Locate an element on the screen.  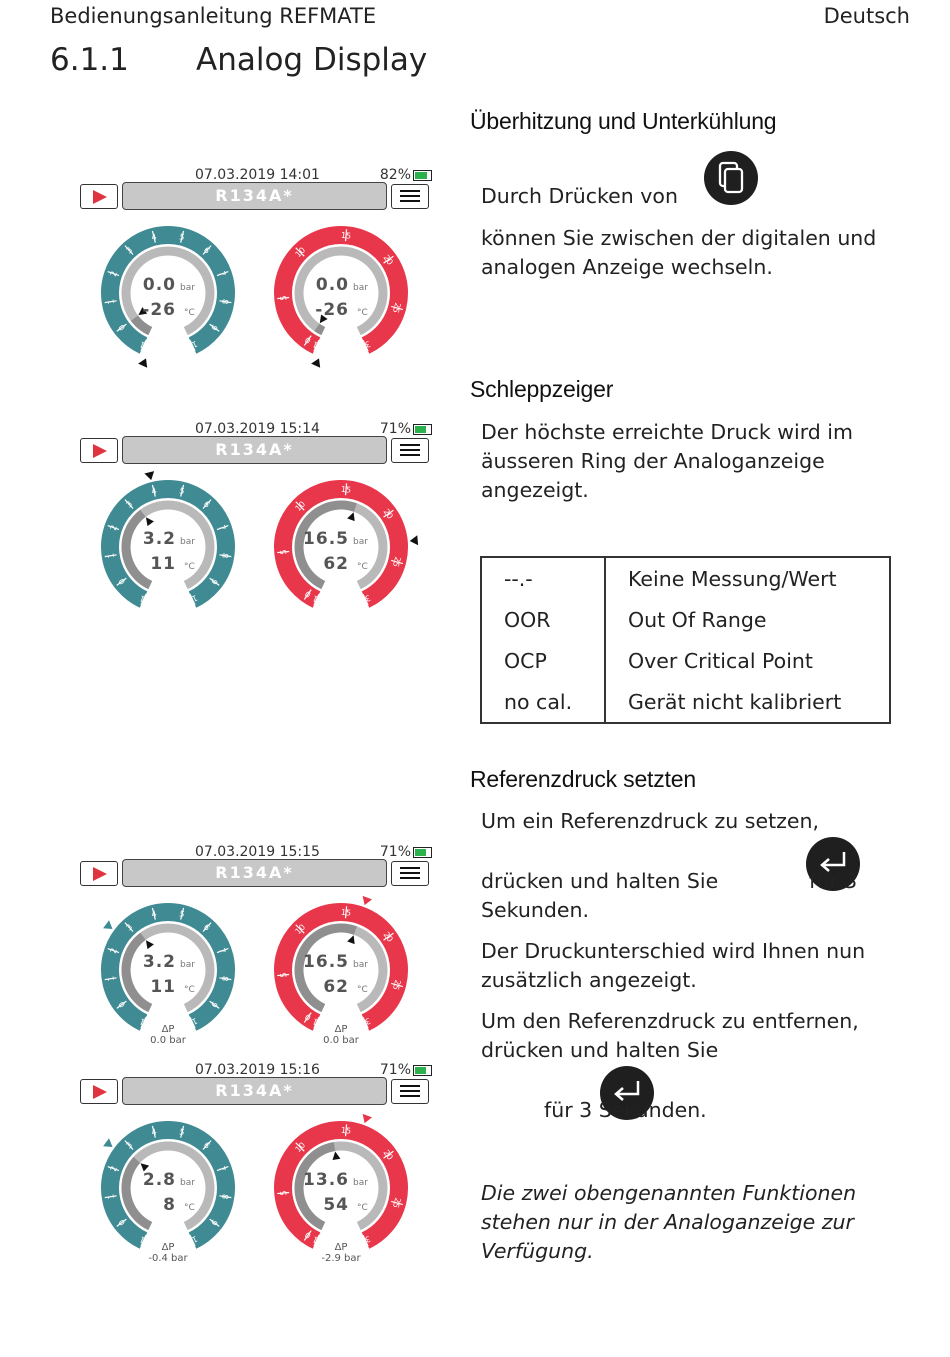
left-pressure-gauge: -1 0 1 2 3 4 5 6 7 8 9 10 3.2 bar 11 °C is located at coordinates (168, 539).